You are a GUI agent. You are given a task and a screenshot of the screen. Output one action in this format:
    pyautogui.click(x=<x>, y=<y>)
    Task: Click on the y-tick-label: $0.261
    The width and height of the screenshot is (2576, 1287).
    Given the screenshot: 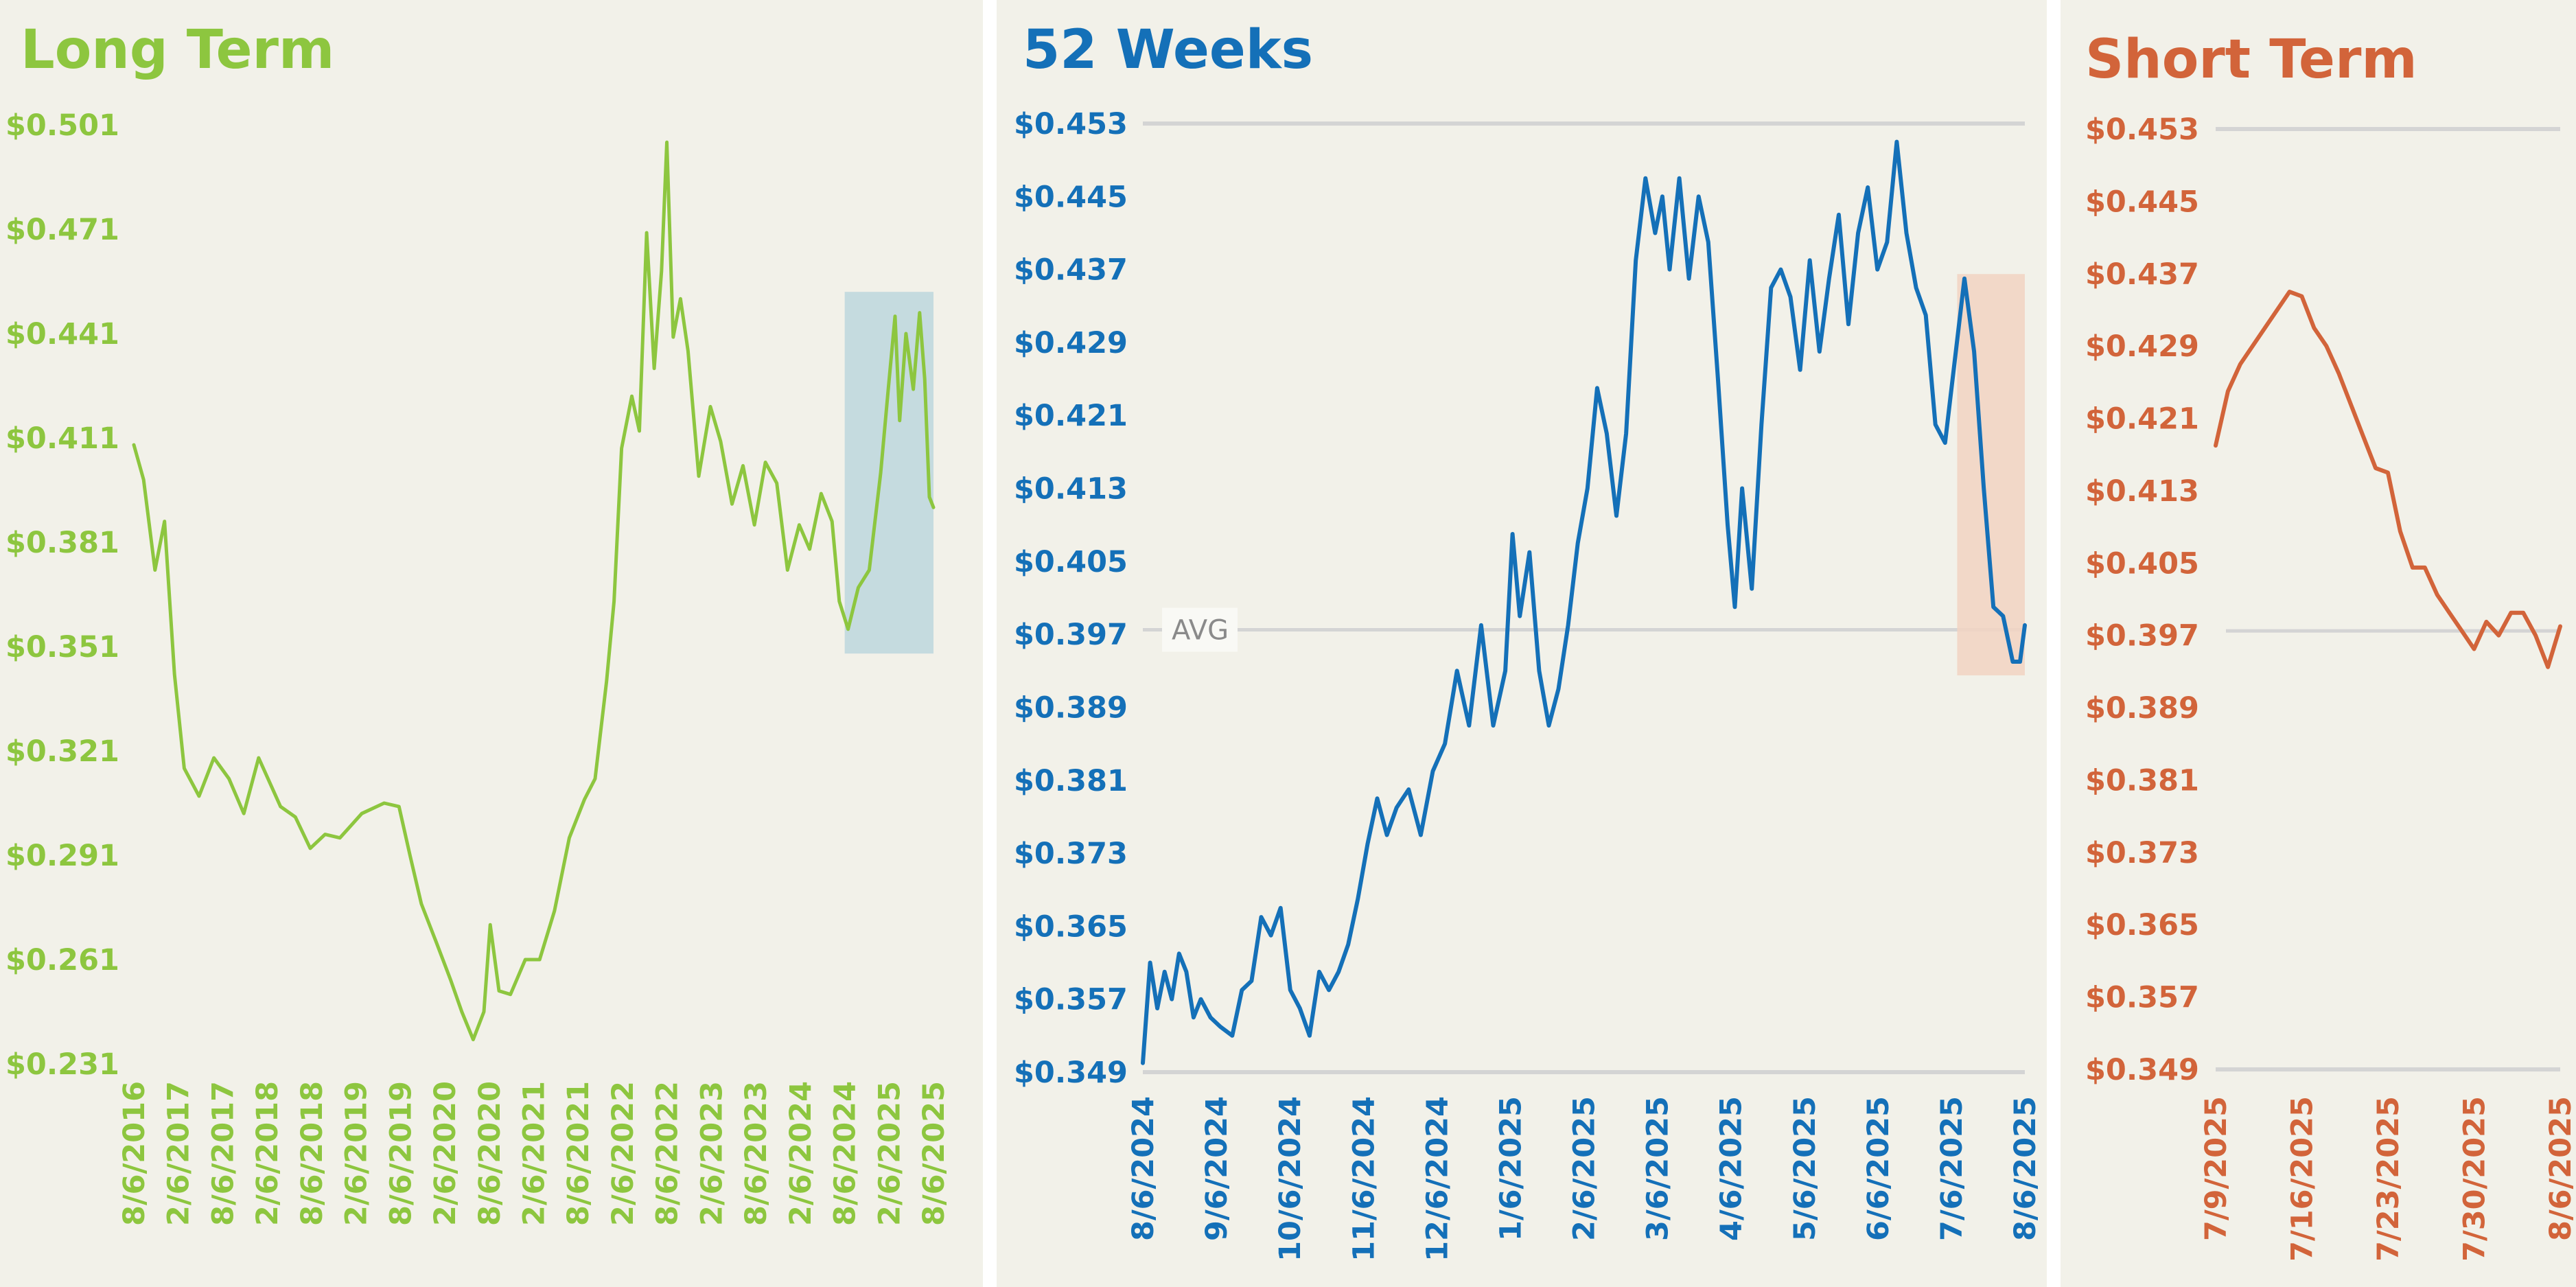 What is the action you would take?
    pyautogui.click(x=62, y=960)
    